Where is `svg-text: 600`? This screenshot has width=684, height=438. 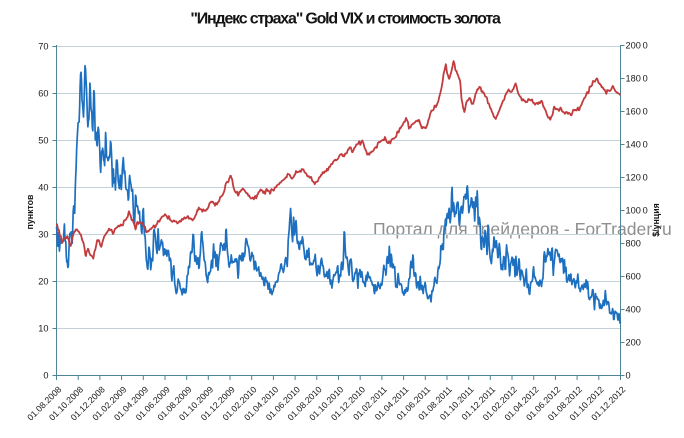
svg-text: 600 is located at coordinates (633, 276).